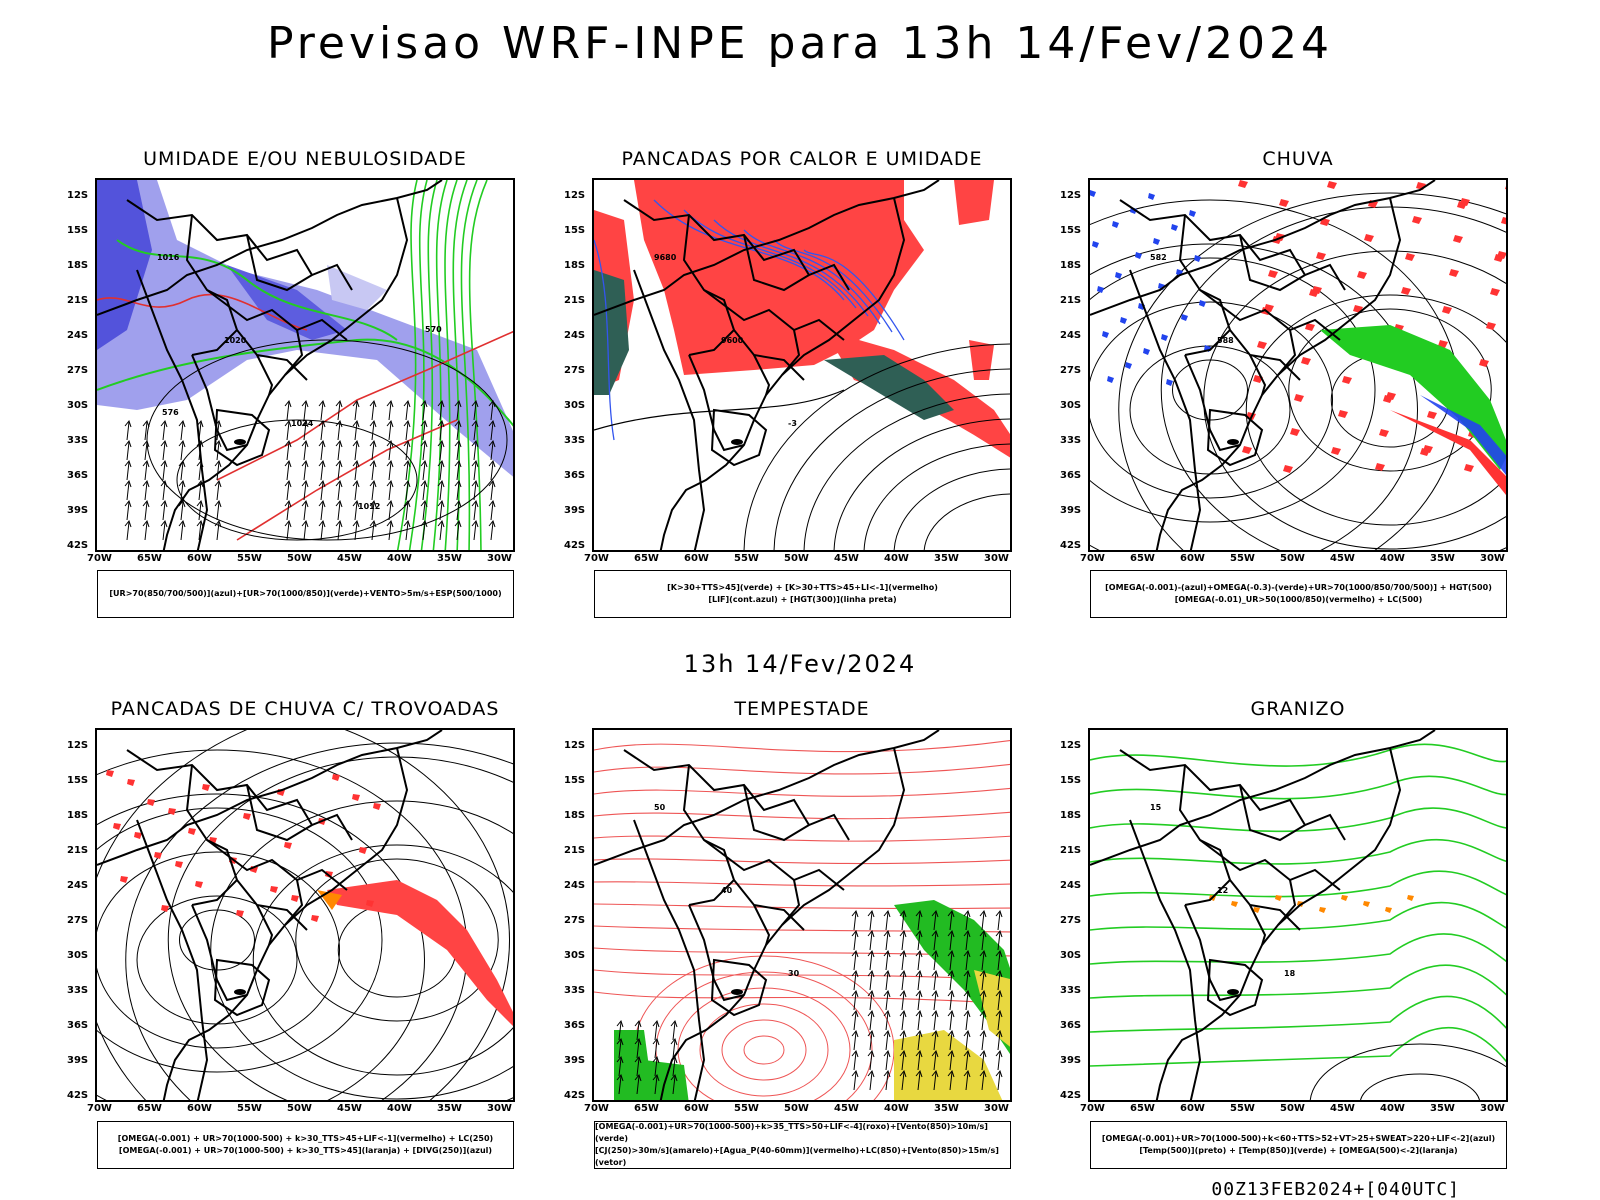 The height and width of the screenshot is (1200, 1600). What do you see at coordinates (1298, 709) in the screenshot?
I see `panel-title: GRANIZO` at bounding box center [1298, 709].